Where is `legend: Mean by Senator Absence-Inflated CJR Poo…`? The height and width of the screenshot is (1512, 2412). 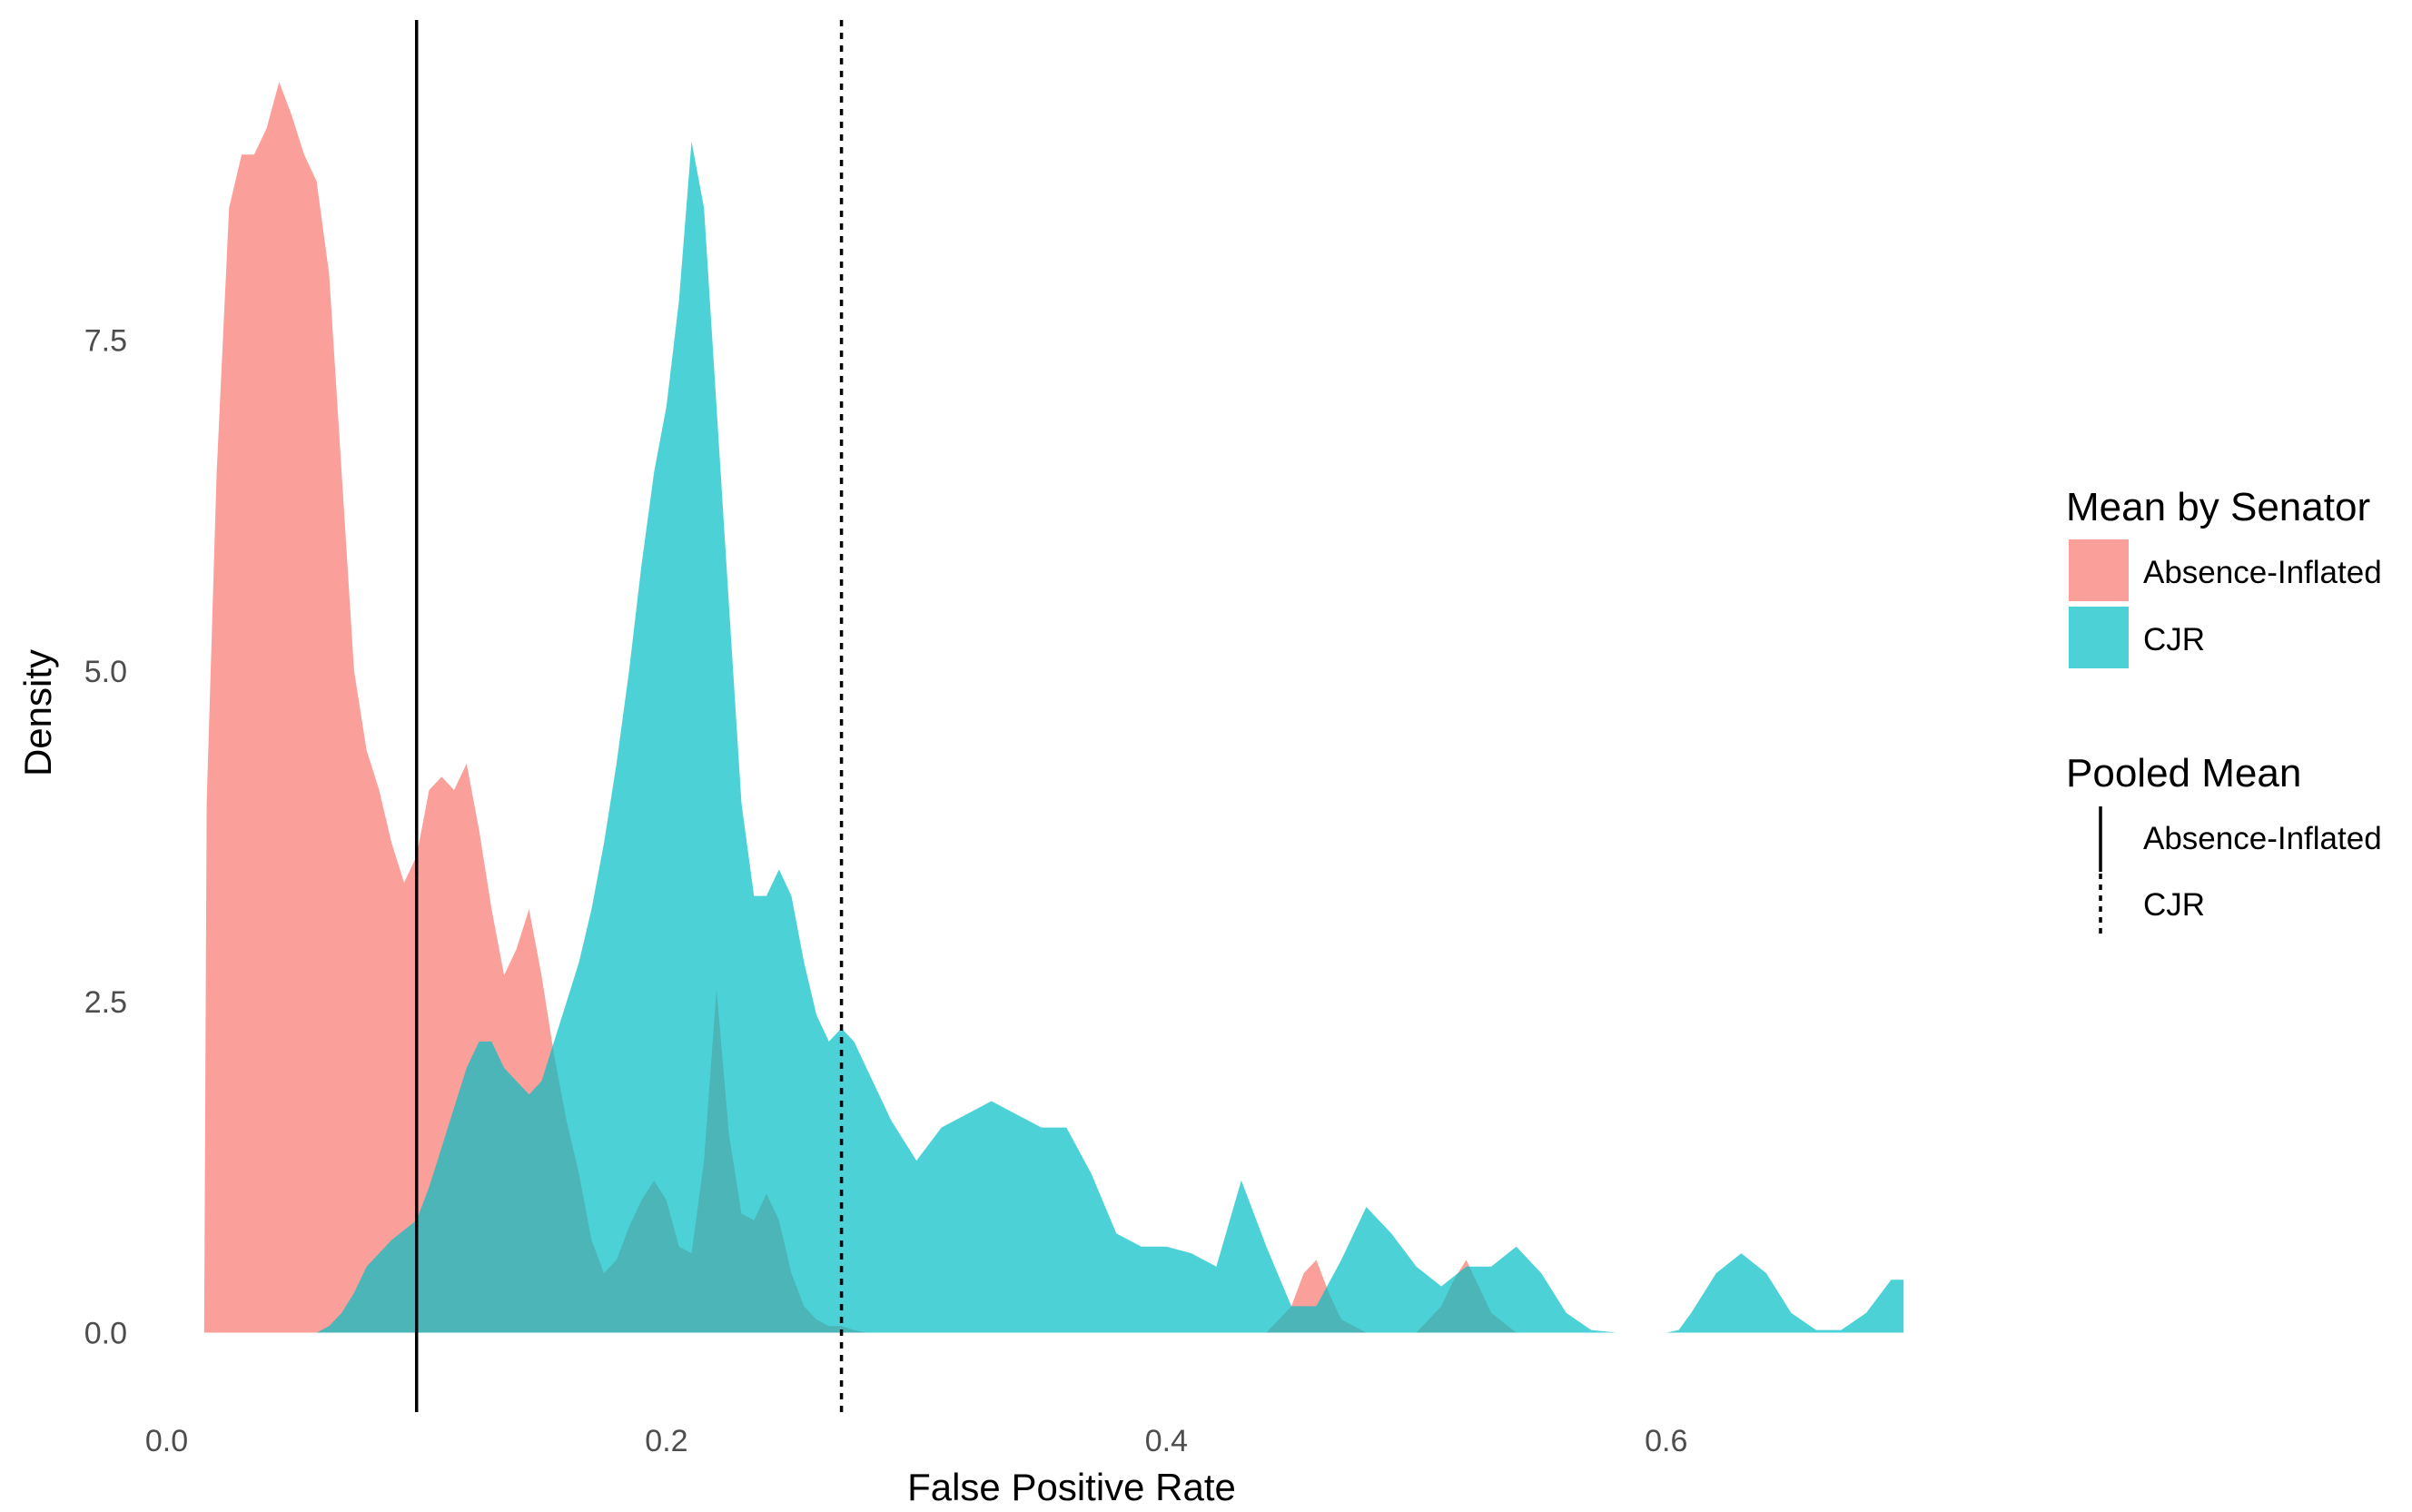 legend: Mean by Senator Absence-Inflated CJR Poo… is located at coordinates (2224, 712).